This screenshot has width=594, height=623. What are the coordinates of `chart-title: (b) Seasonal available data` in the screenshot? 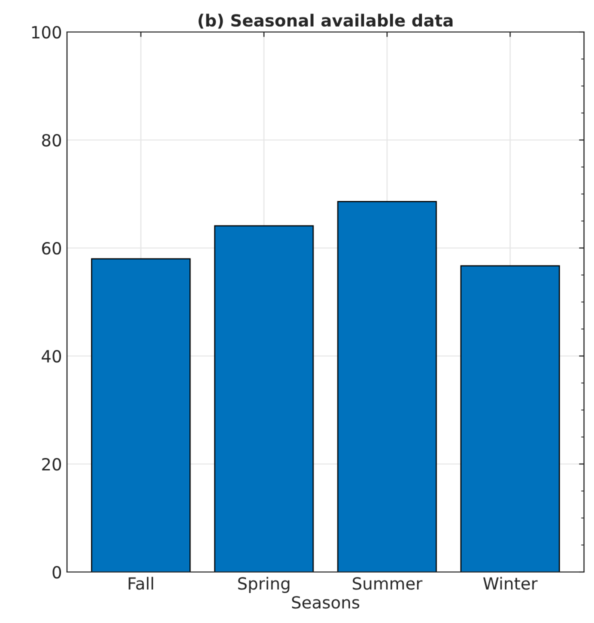 It's located at (325, 21).